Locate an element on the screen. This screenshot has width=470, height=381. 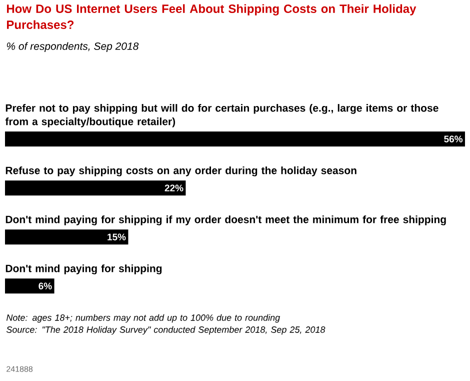
chart-title: How Do US Internet Users Feel About Shipping Costs on Their Holiday Purchases? is located at coordinates (211, 17).